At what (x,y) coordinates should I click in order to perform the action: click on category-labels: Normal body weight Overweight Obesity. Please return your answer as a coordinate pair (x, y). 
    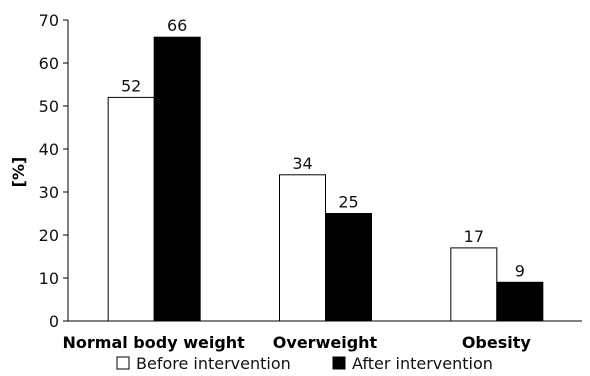
    Looking at the image, I should click on (297, 342).